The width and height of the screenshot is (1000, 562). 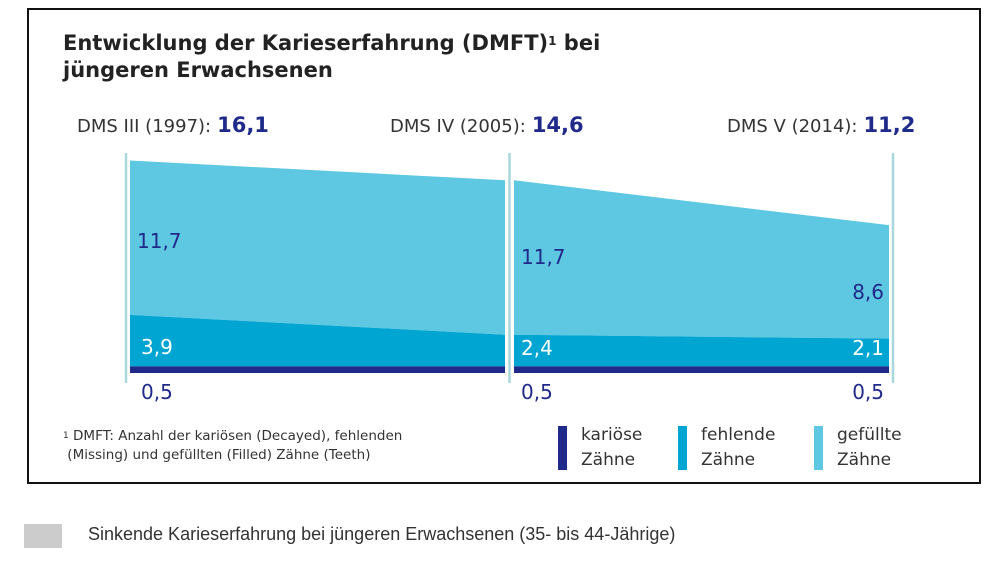 What do you see at coordinates (317, 369) in the screenshot?
I see `area-kariöse-1997-2005` at bounding box center [317, 369].